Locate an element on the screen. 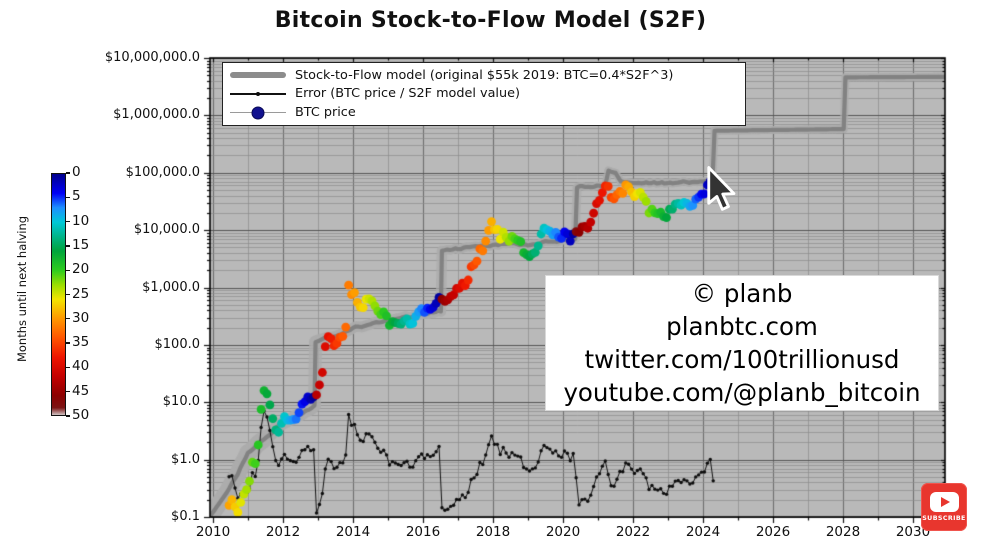 This screenshot has width=981, height=547. watermark-line: youtube.com/@planb_bitcoin is located at coordinates (742, 392).